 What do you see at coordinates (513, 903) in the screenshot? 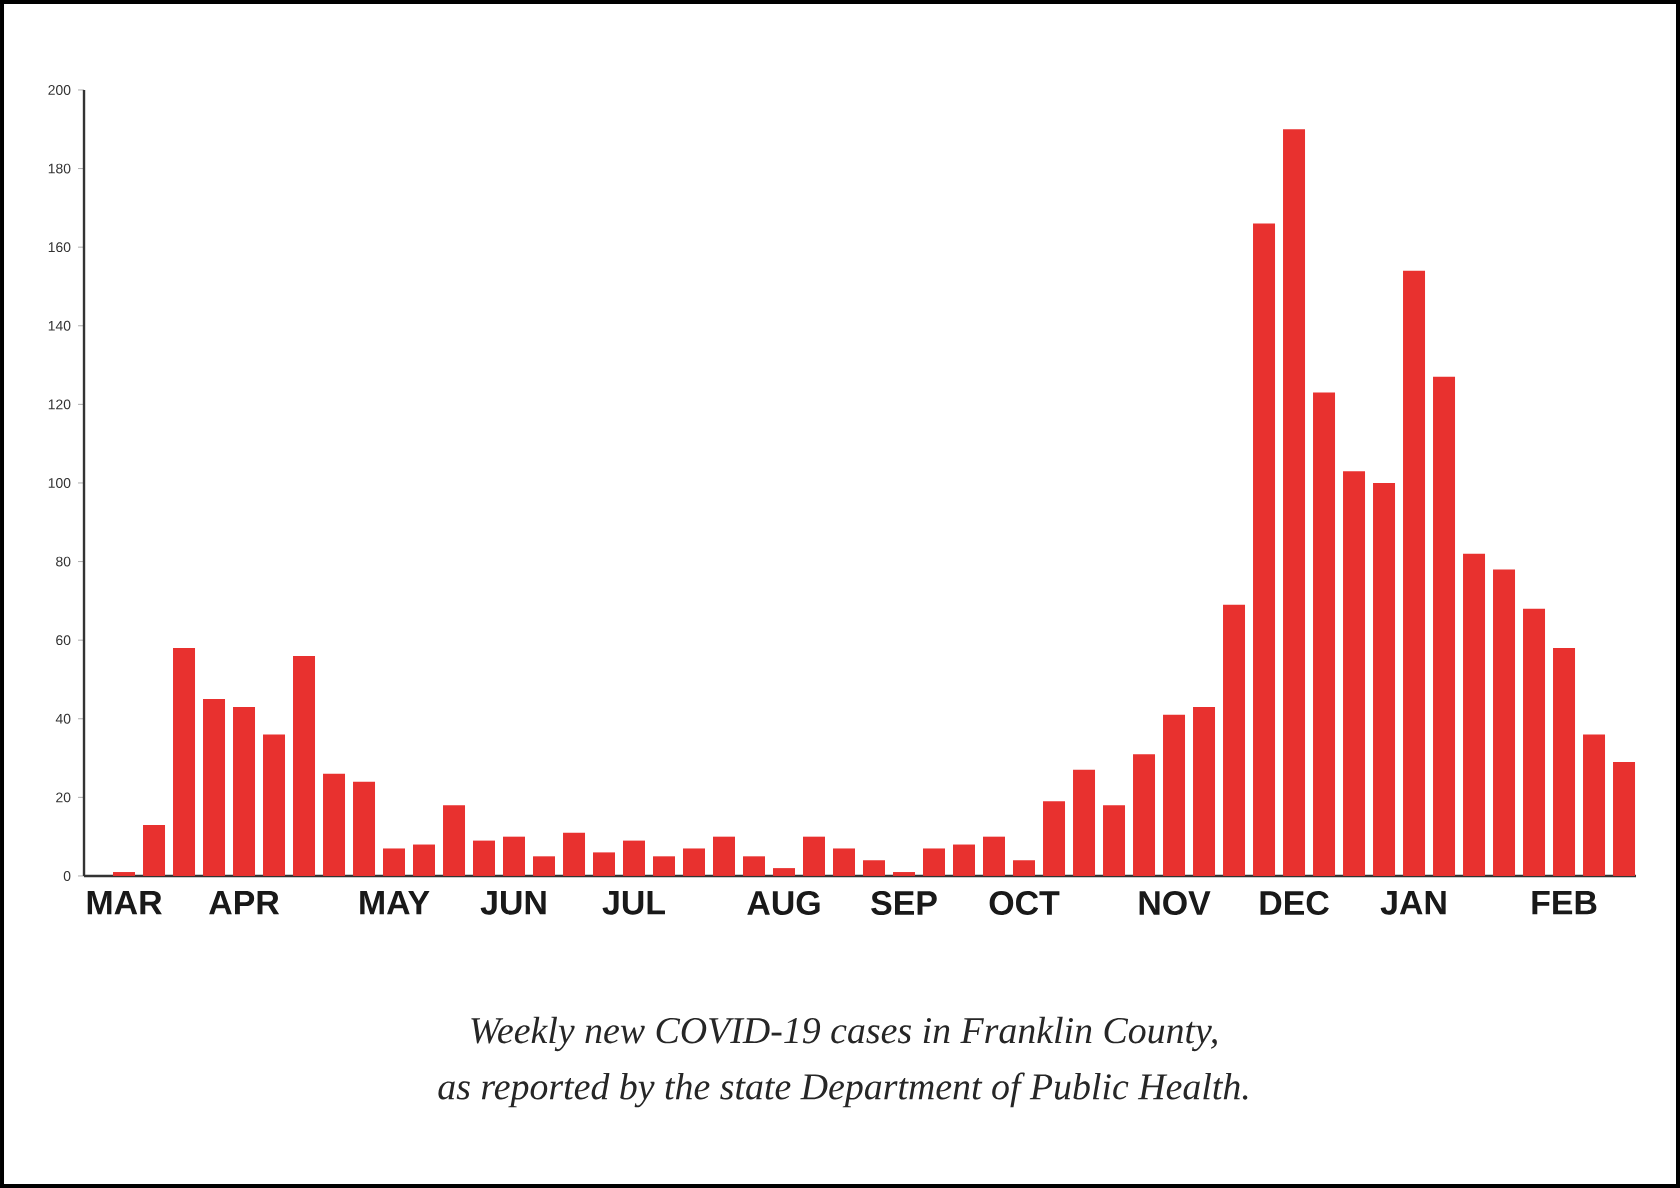
I see `x-tick-label: JUN` at bounding box center [513, 903].